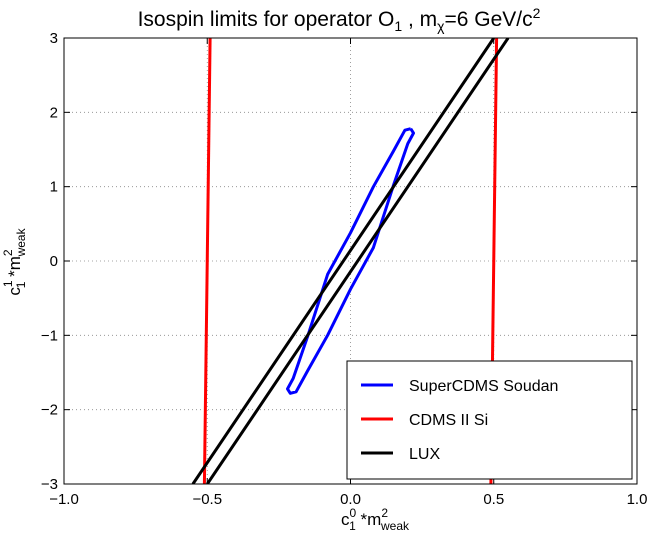  I want to click on x-tick-label: 0.0, so click(350, 499).